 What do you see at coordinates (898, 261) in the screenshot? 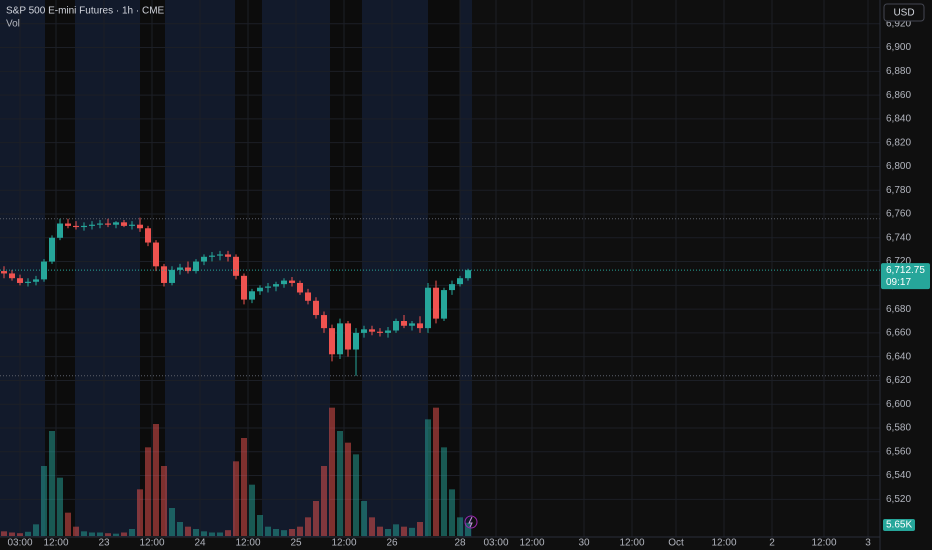
I see `y-tick-label: 6,720` at bounding box center [898, 261].